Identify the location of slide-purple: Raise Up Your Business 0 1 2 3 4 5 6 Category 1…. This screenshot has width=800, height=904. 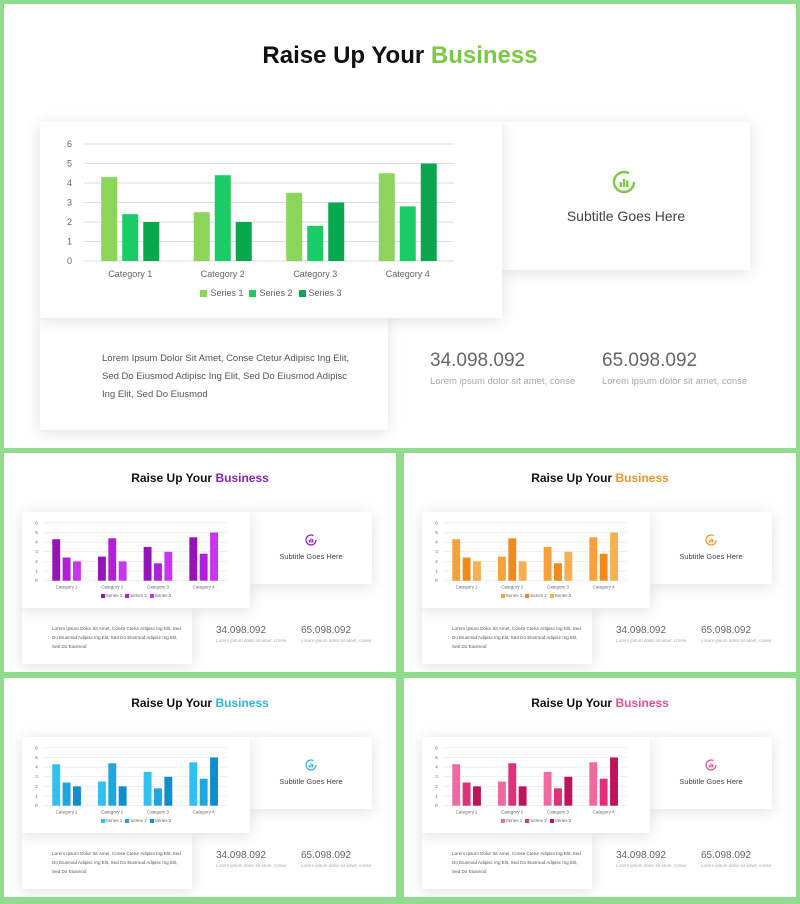
(200, 562).